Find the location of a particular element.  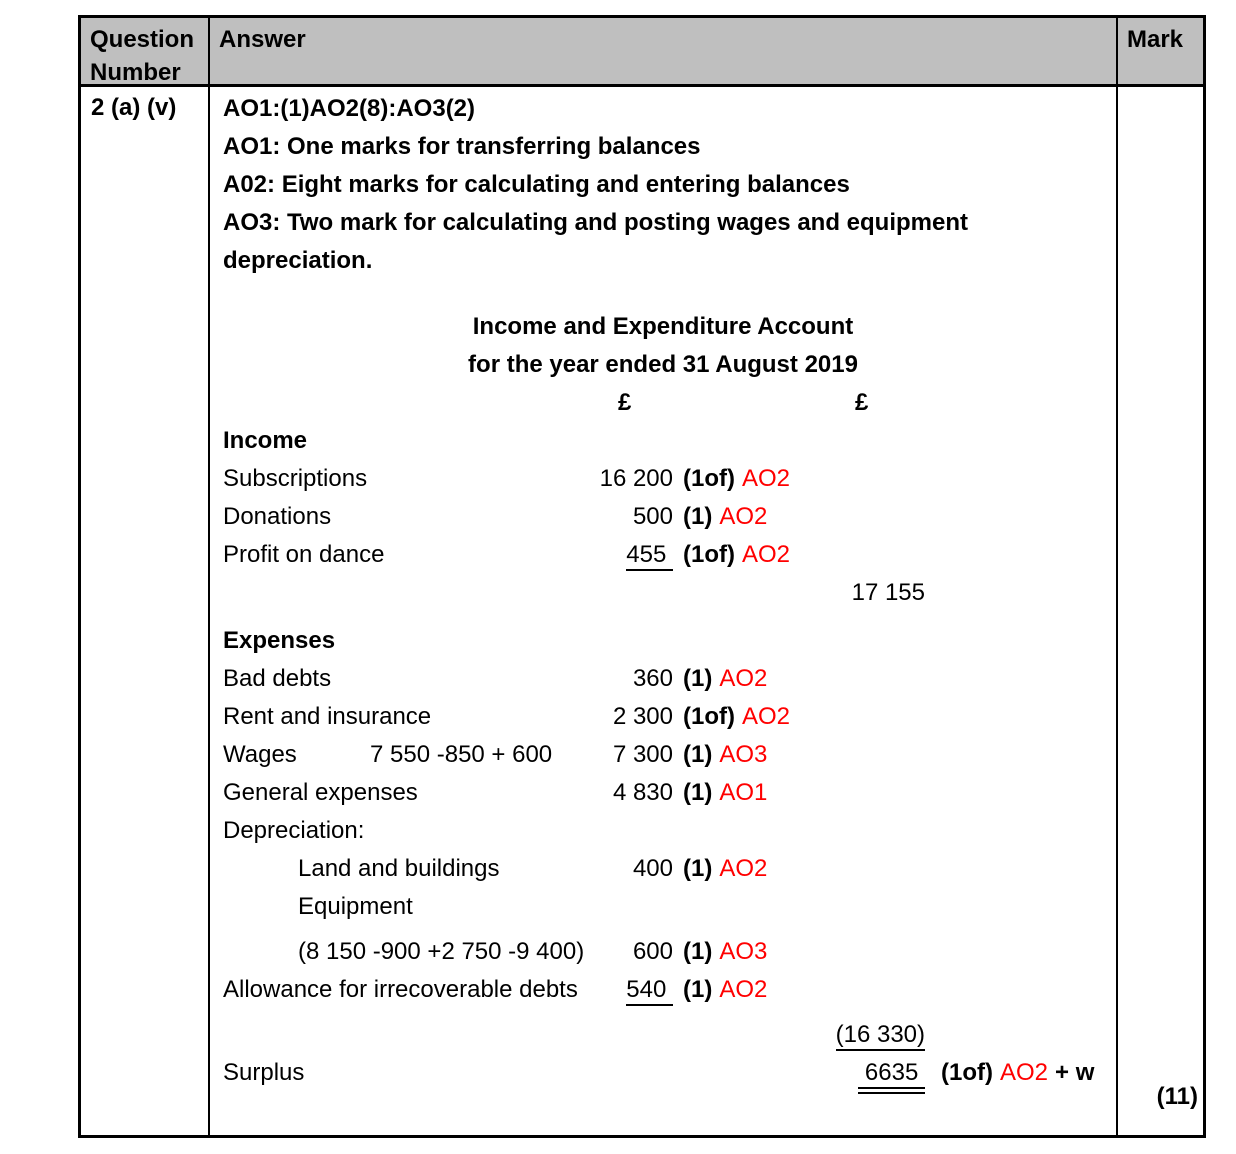

row-expenses-total: (16 330) is located at coordinates (669, 1035).